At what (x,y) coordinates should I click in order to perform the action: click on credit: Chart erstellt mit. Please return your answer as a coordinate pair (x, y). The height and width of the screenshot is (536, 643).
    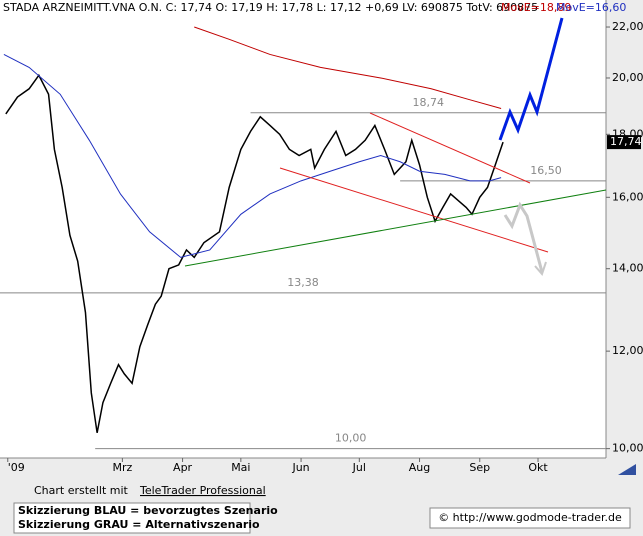
    Looking at the image, I should click on (81, 490).